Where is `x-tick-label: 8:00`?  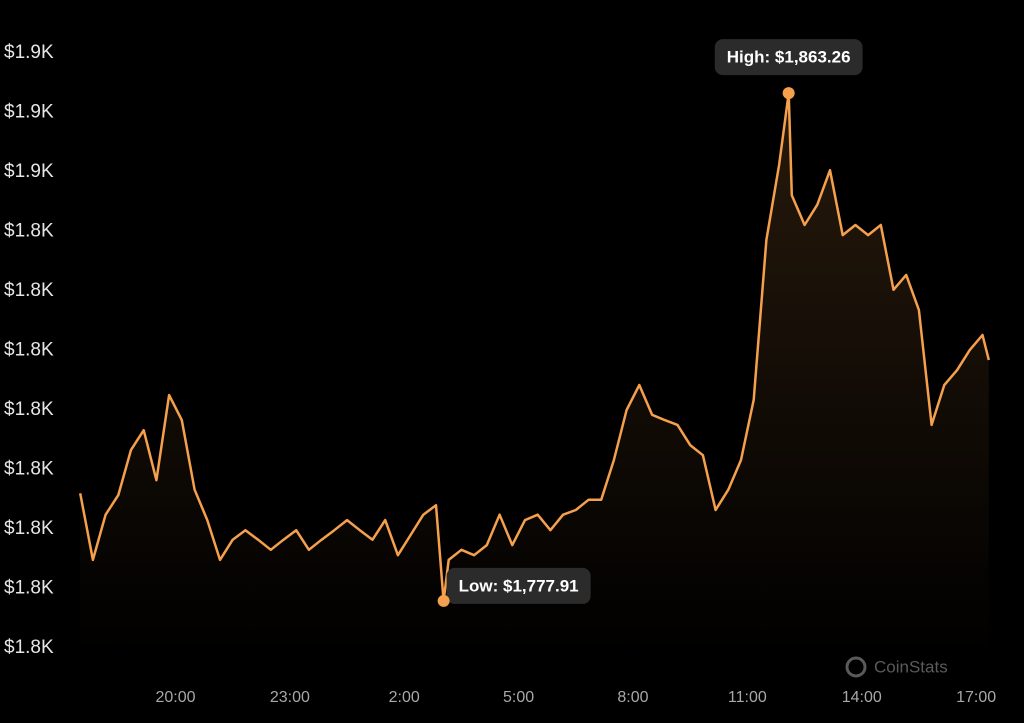 x-tick-label: 8:00 is located at coordinates (632, 697).